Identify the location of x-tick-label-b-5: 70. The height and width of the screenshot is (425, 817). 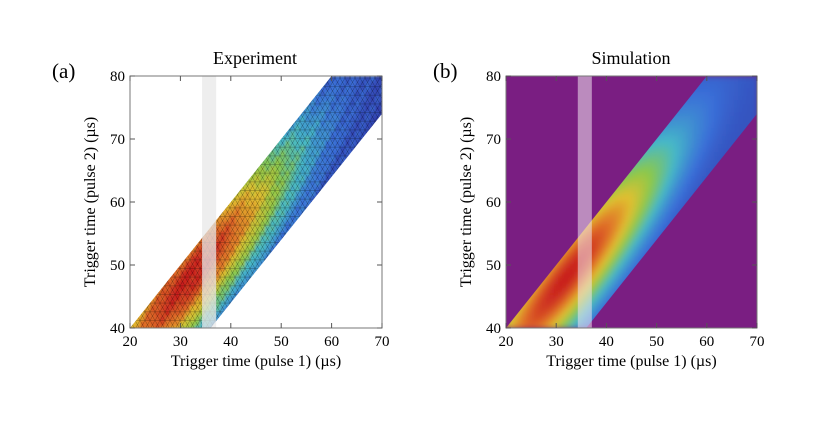
(757, 342).